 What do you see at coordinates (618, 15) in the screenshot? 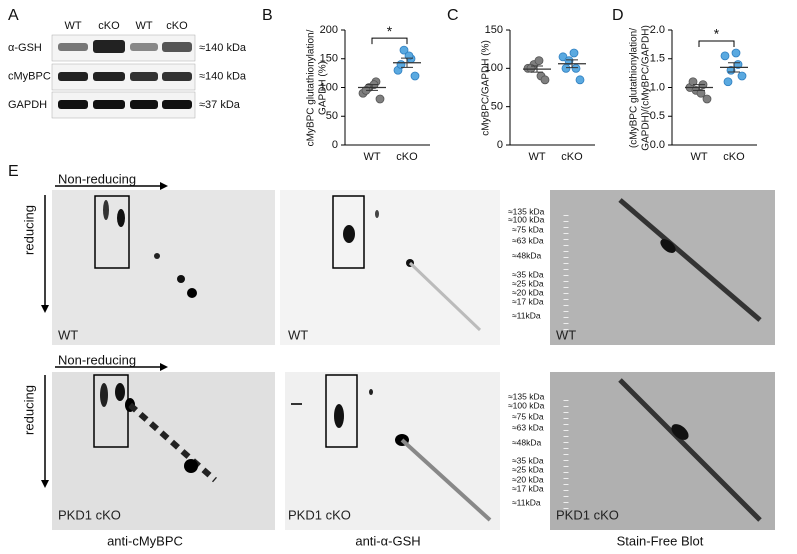
I see `panel-label: D` at bounding box center [618, 15].